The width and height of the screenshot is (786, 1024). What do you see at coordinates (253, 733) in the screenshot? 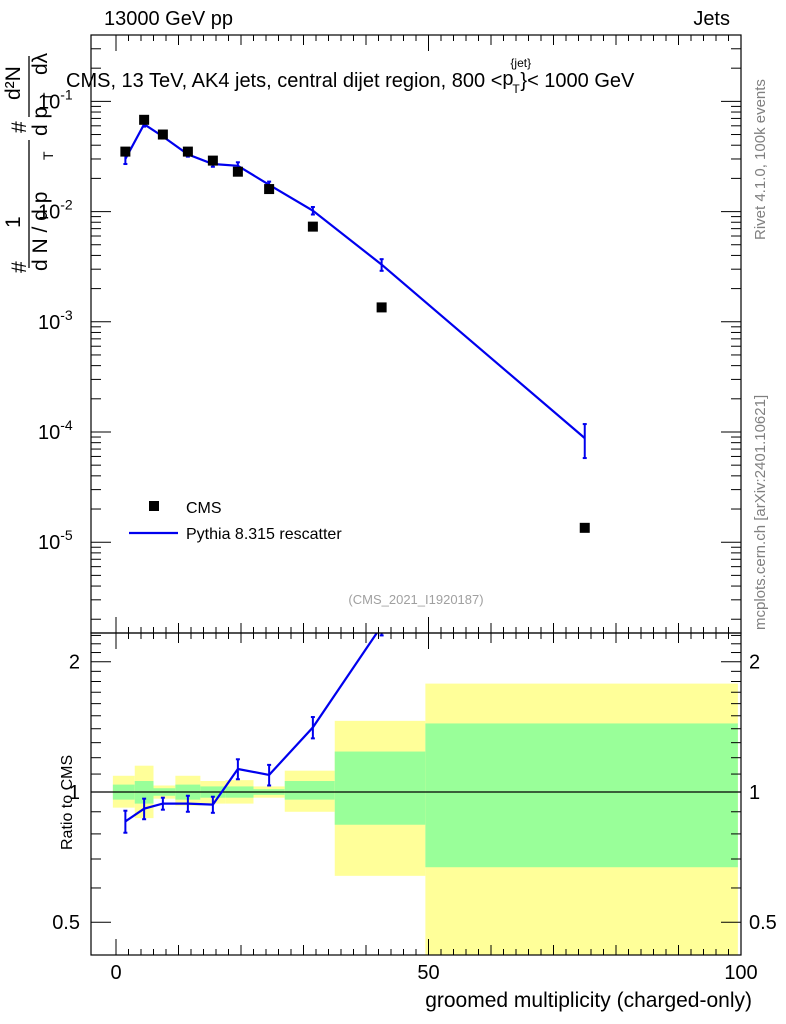
I see `ratio-series` at bounding box center [253, 733].